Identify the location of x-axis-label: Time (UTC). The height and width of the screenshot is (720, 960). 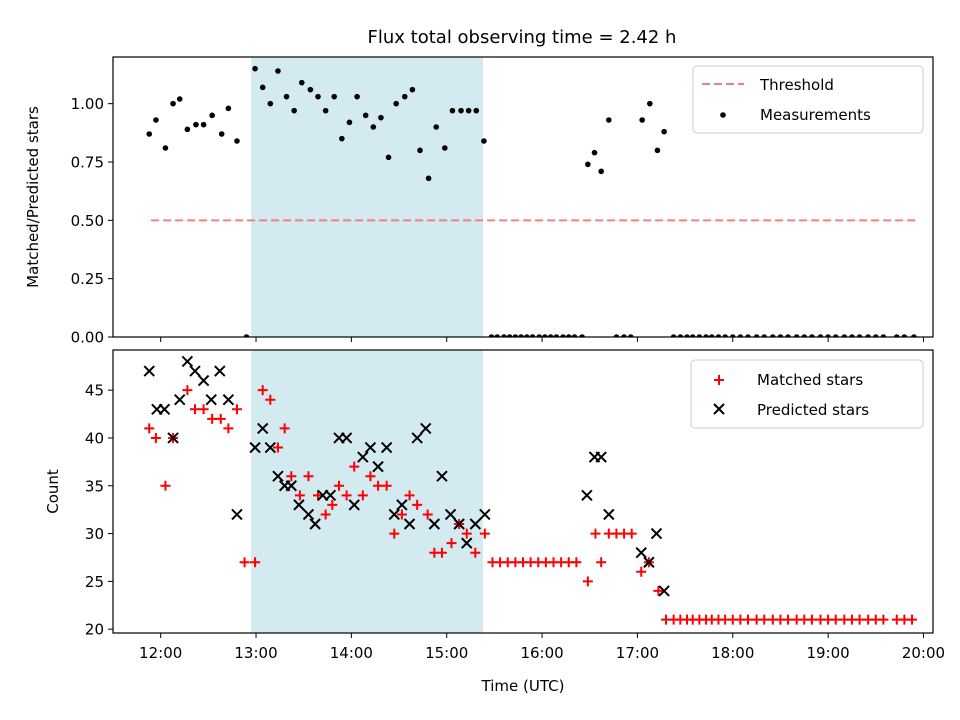
(523, 686).